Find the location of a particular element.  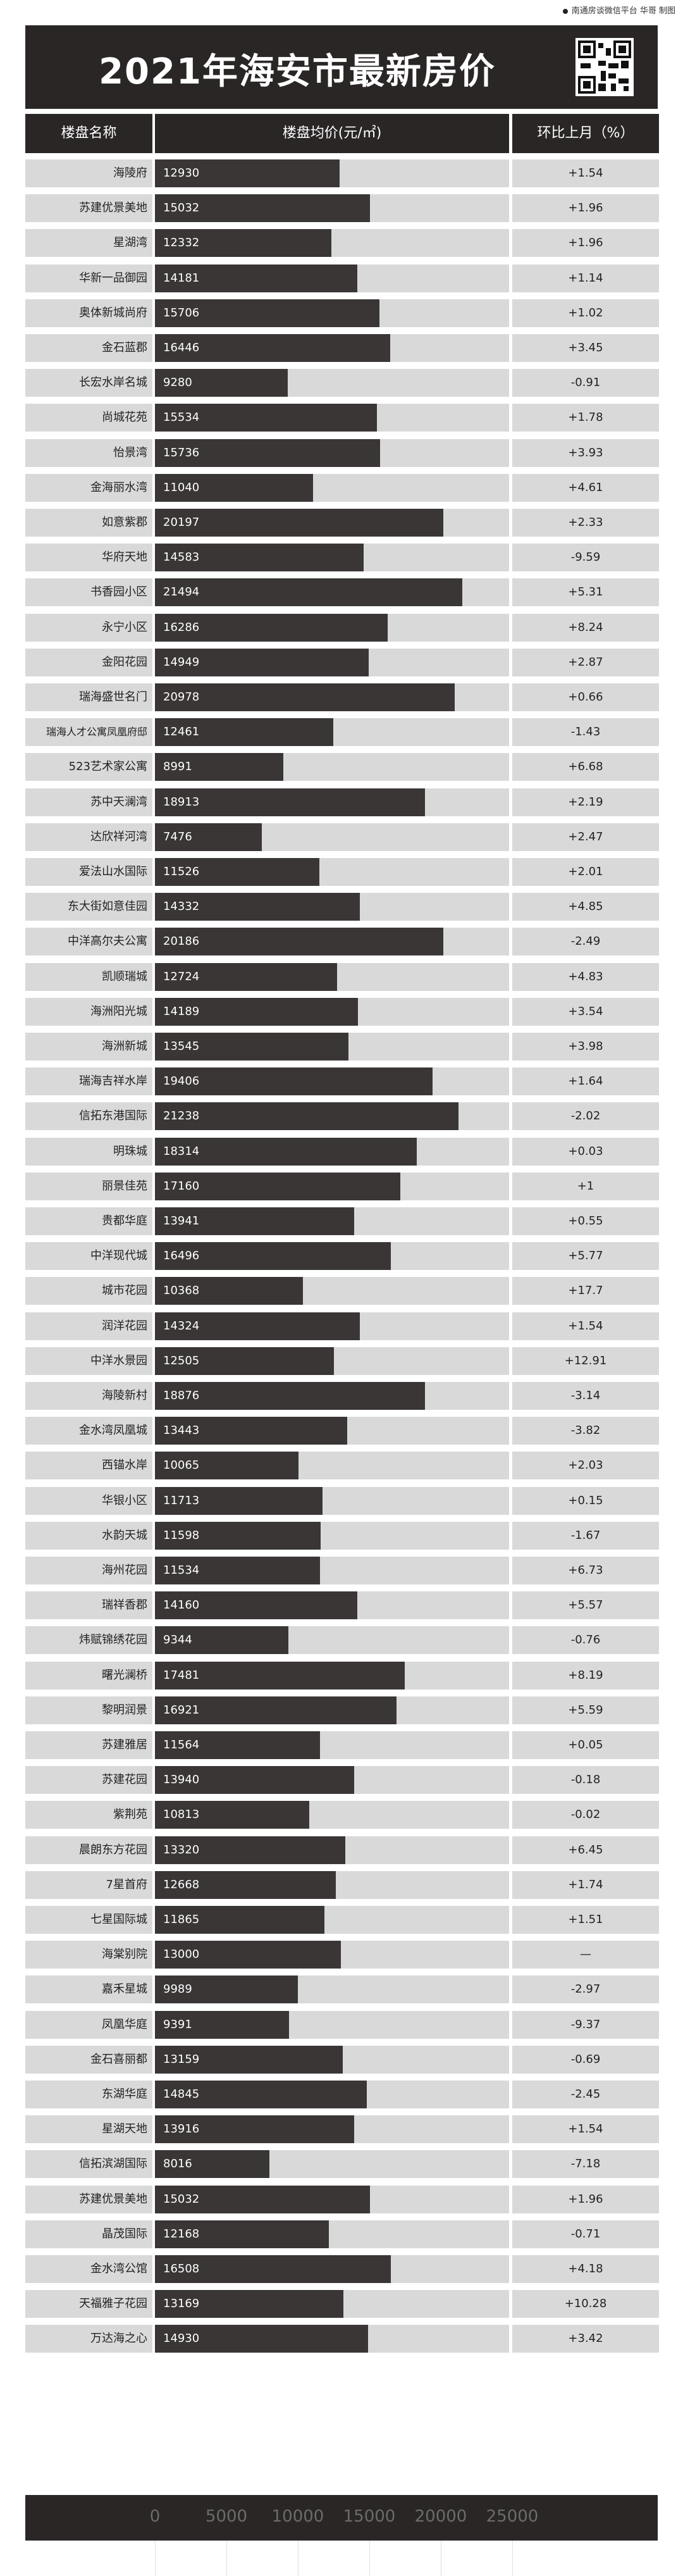

row-name: 润洋花园 is located at coordinates (88, 1326).